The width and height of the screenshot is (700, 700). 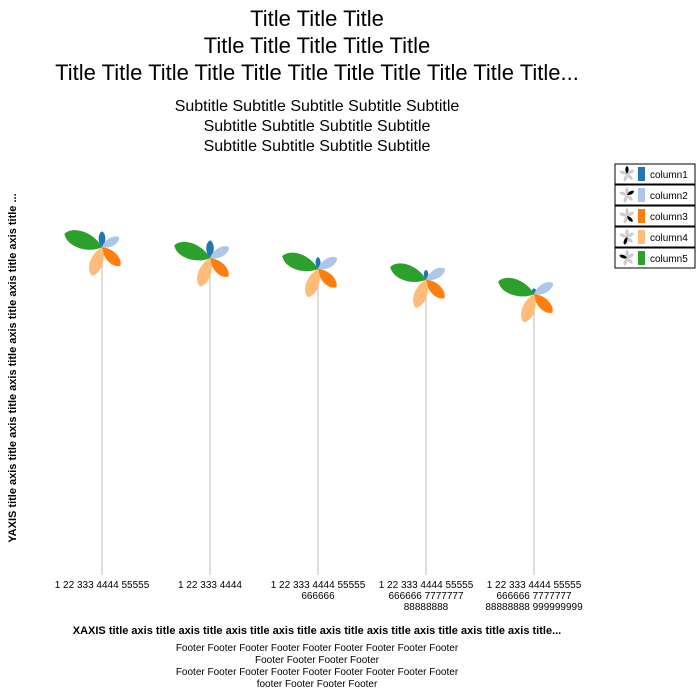 I want to click on legend-label: column4, so click(x=669, y=238).